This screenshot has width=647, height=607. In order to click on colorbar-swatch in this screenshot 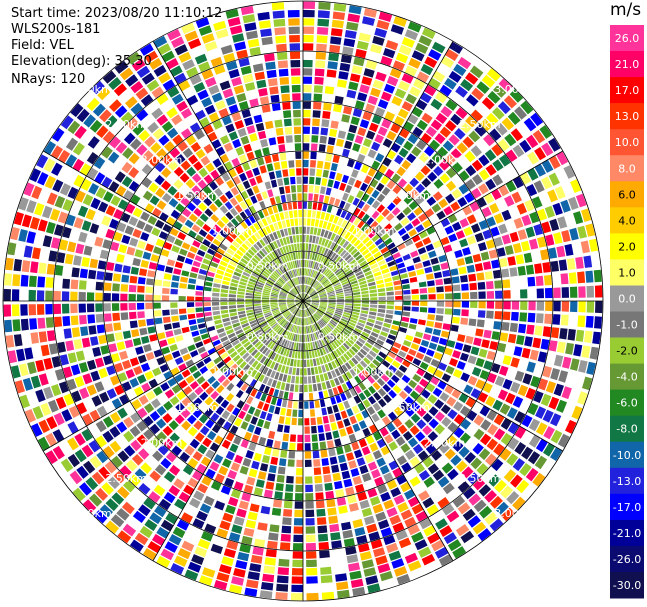, I will do `click(627, 455)`.